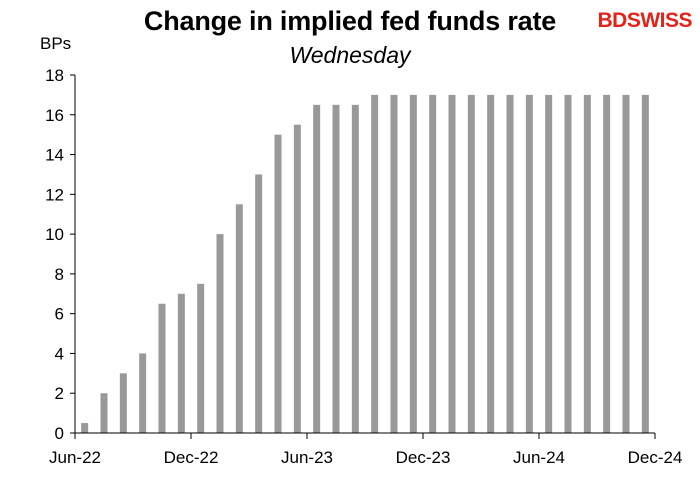 Image resolution: width=700 pixels, height=499 pixels. Describe the element at coordinates (59, 433) in the screenshot. I see `y-tick-label-0: 0` at that location.